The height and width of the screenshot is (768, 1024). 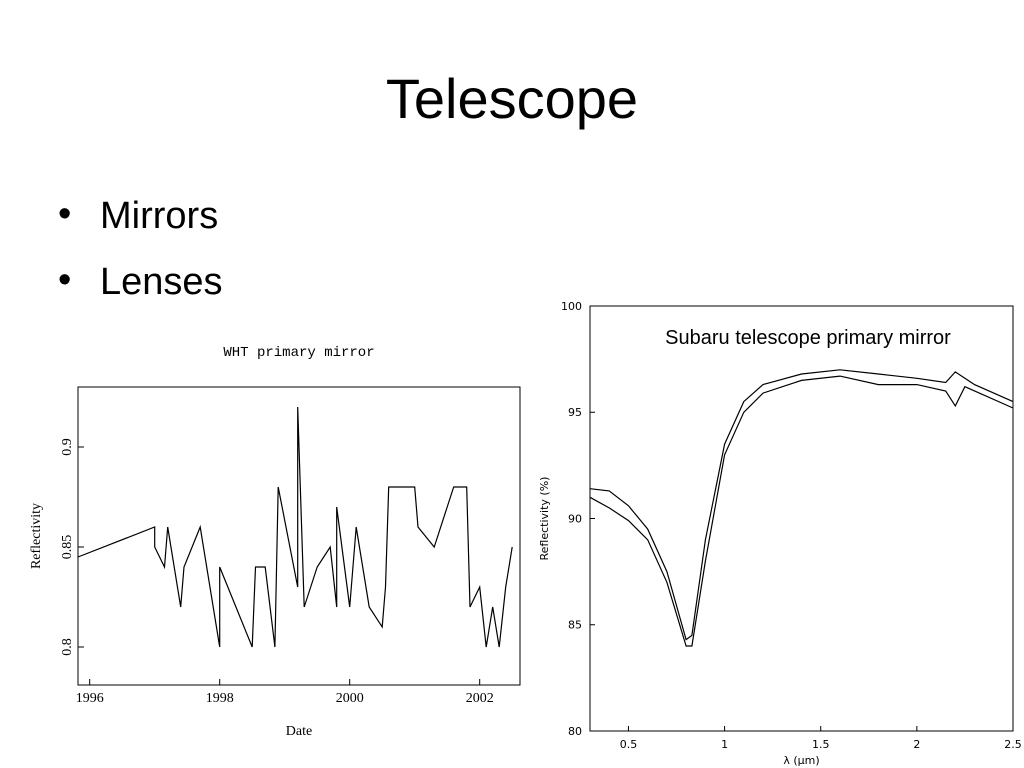 What do you see at coordinates (801, 760) in the screenshot?
I see `x-axis-label: λ (μm)` at bounding box center [801, 760].